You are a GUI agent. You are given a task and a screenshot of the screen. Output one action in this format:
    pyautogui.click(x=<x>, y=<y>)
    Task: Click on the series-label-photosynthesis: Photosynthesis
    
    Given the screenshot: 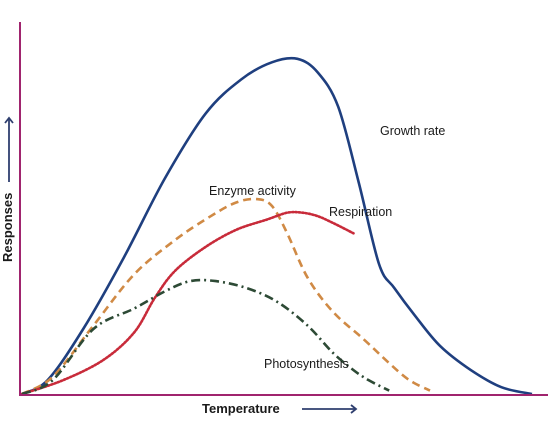 What is the action you would take?
    pyautogui.click(x=306, y=364)
    